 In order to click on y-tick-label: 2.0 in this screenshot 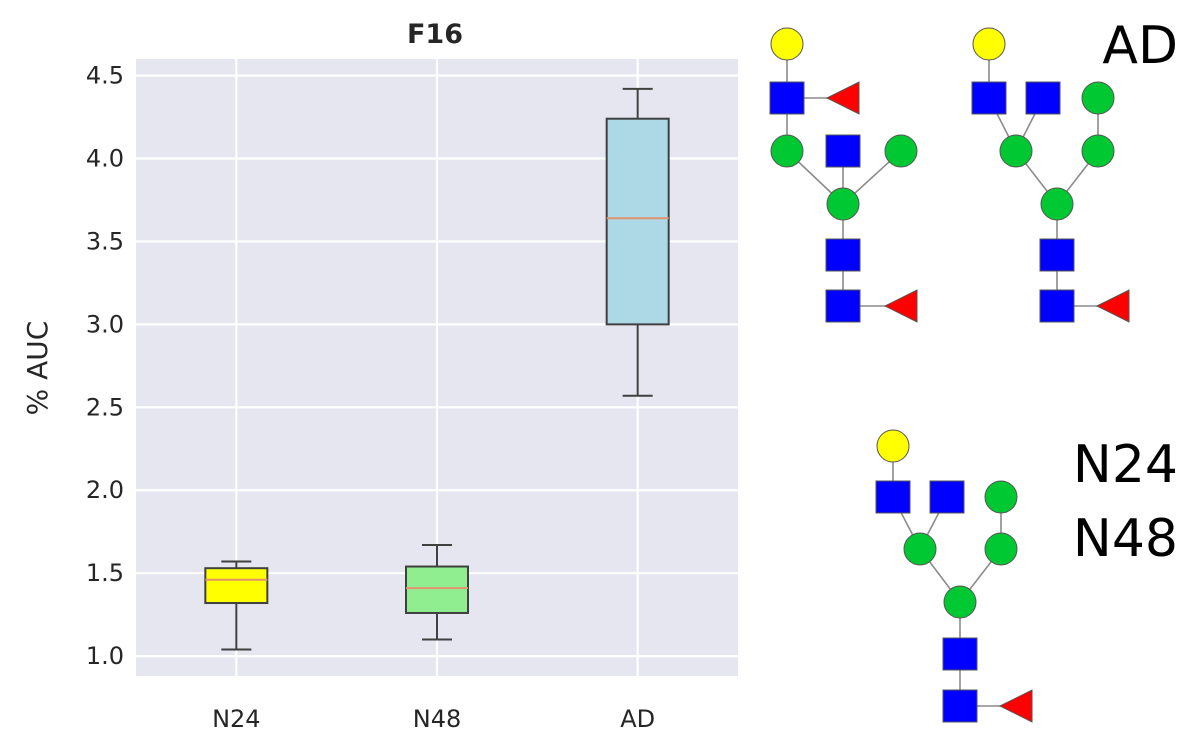, I will do `click(105, 490)`.